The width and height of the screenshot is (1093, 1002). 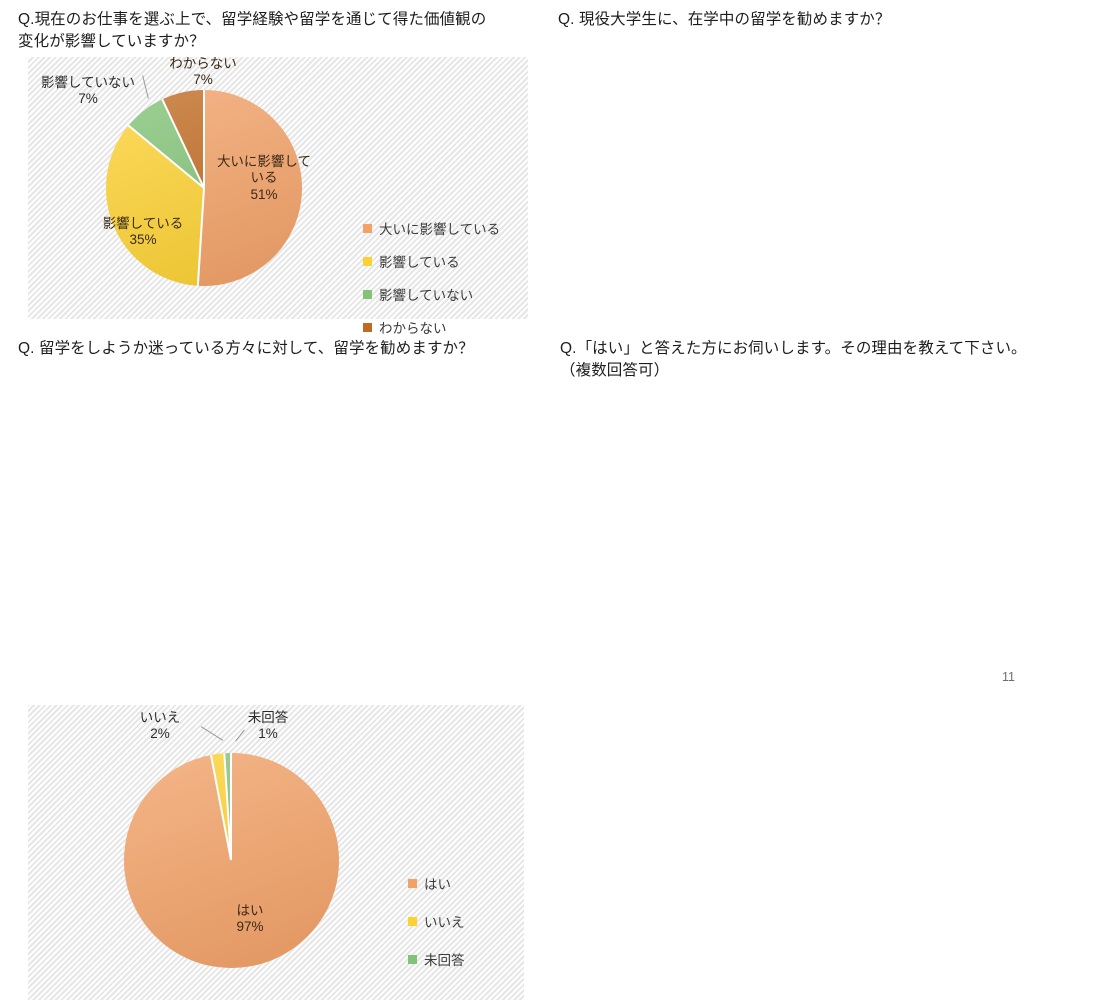 I want to click on legend-q3: はい いいえ 未回答, so click(x=436, y=930).